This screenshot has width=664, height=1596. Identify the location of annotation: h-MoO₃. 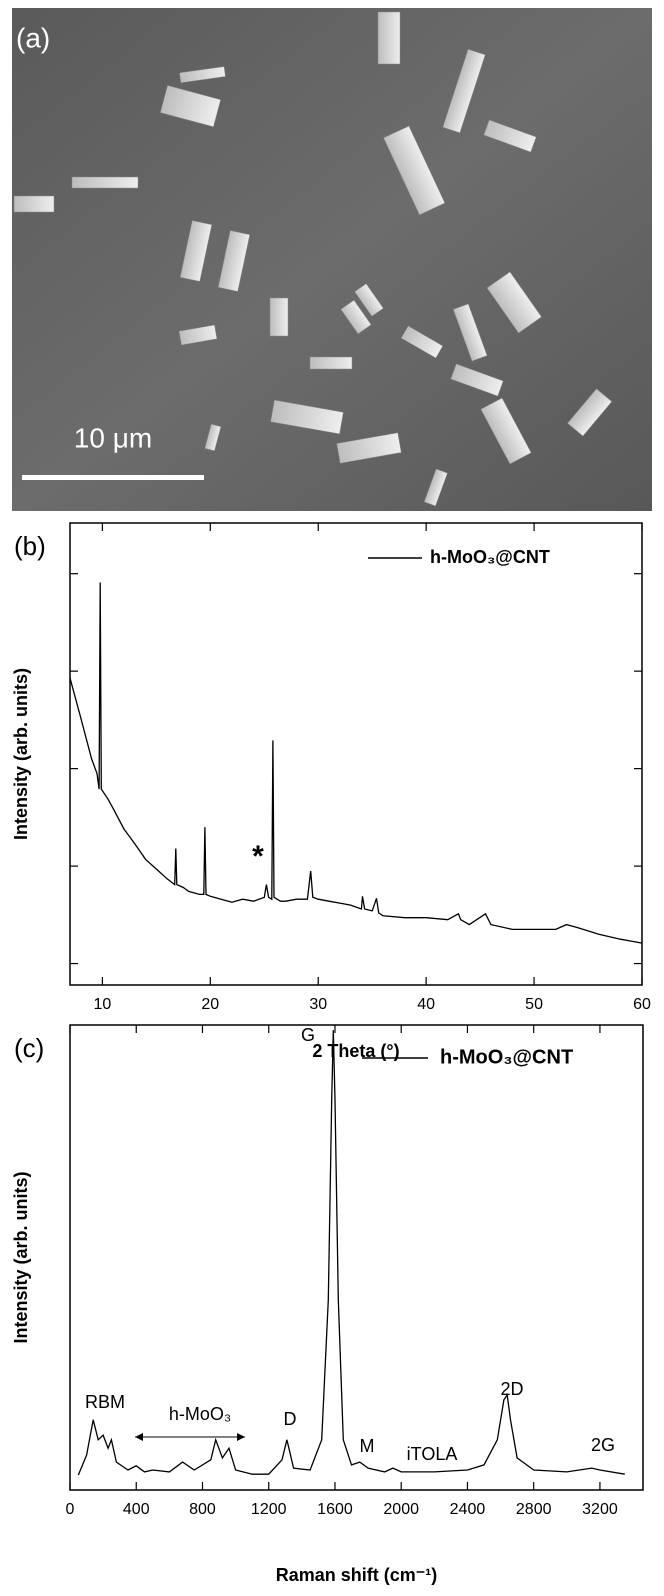
(200, 1414).